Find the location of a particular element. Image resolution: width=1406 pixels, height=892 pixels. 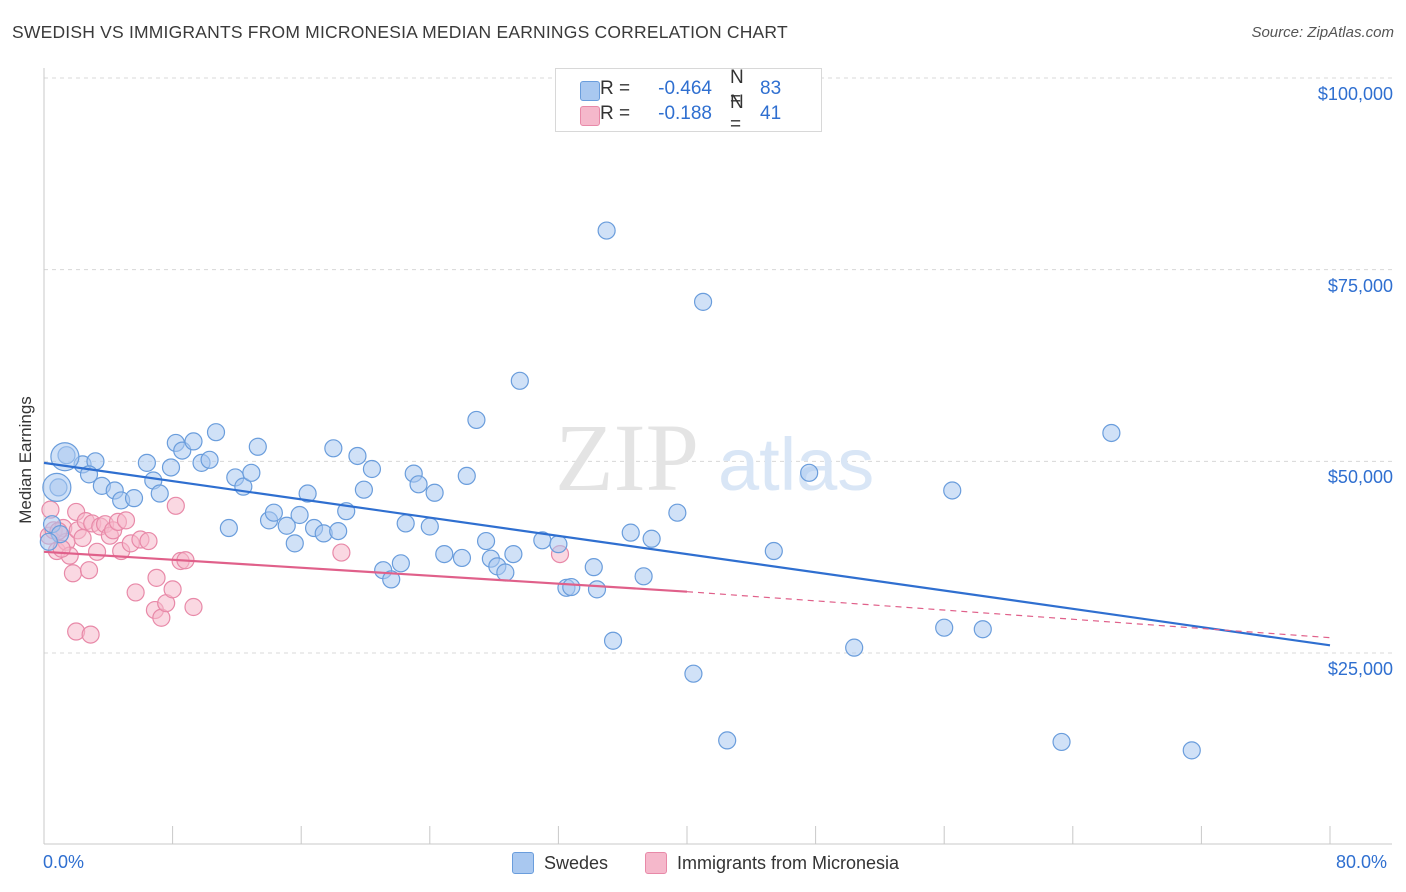

legend-n-value: 41 is located at coordinates (771, 113).